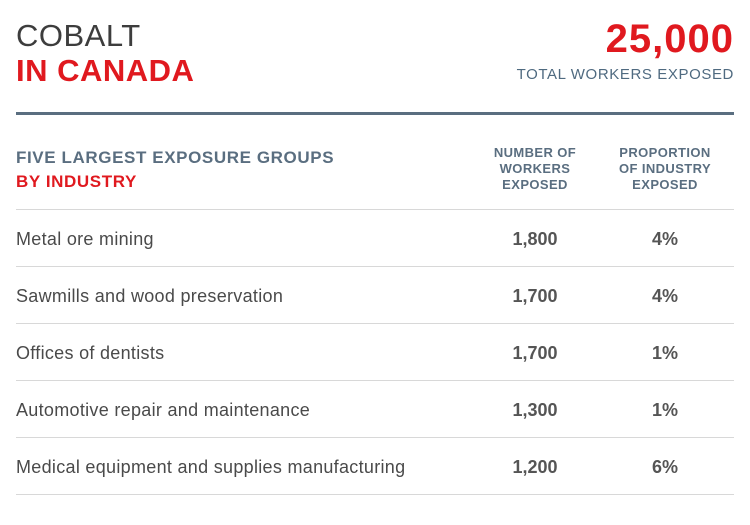 Image resolution: width=750 pixels, height=525 pixels. What do you see at coordinates (625, 74) in the screenshot?
I see `total-workers-label: TOTAL WORKERS EXPOSED` at bounding box center [625, 74].